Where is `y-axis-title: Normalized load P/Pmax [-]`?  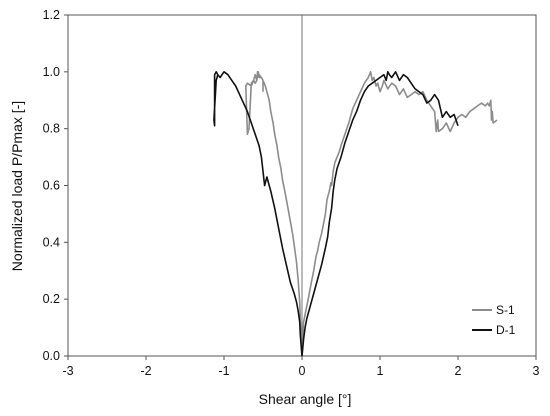 y-axis-title: Normalized load P/Pmax [-] is located at coordinates (17, 186).